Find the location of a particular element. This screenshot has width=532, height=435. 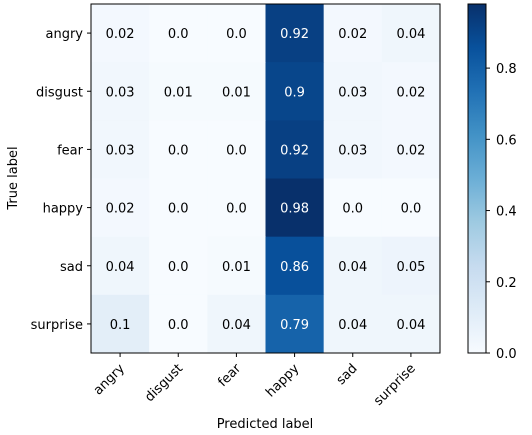

colorbar-tick-label: 0.0 is located at coordinates (506, 354).